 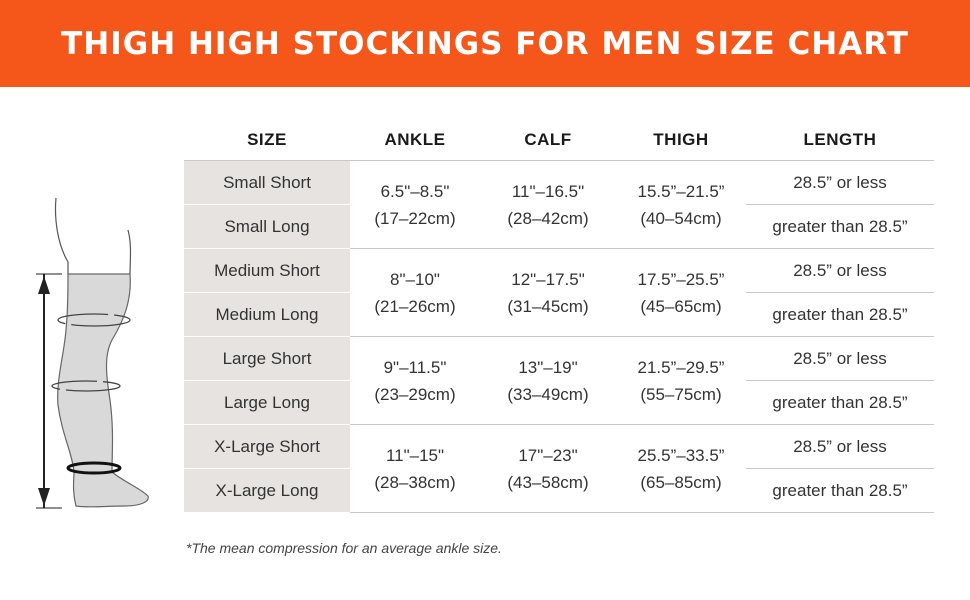 What do you see at coordinates (681, 139) in the screenshot?
I see `col-header-thigh: THIGH` at bounding box center [681, 139].